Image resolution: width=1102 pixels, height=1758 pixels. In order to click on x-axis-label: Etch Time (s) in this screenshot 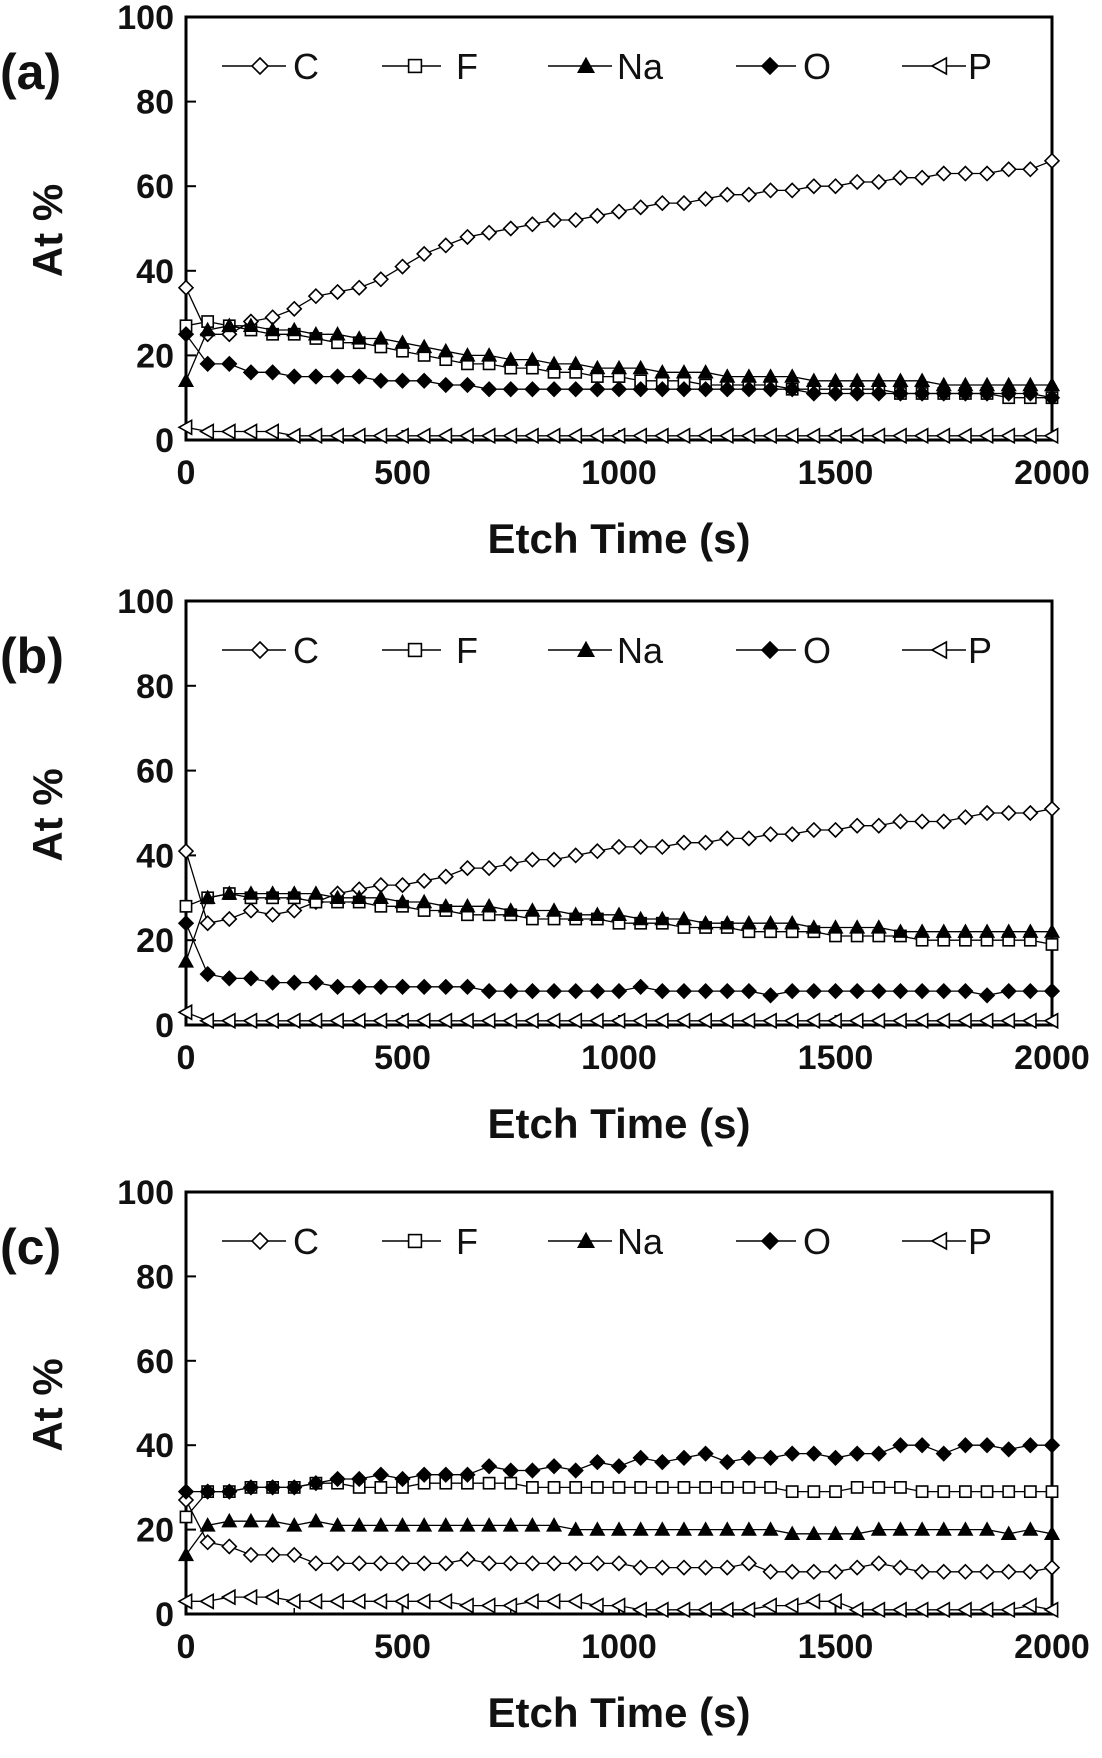, I will do `click(619, 1712)`.